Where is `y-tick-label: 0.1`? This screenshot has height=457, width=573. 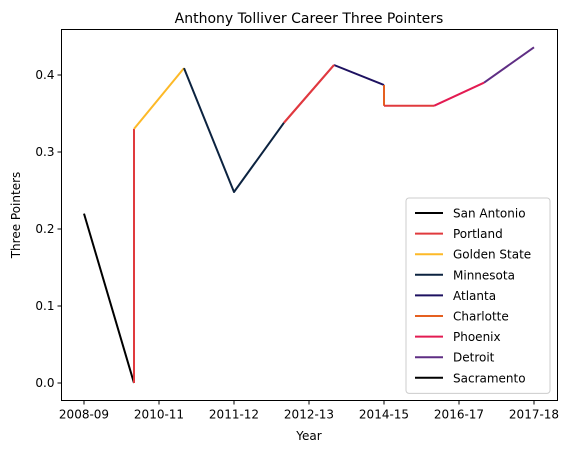 y-tick-label: 0.1 is located at coordinates (44, 306).